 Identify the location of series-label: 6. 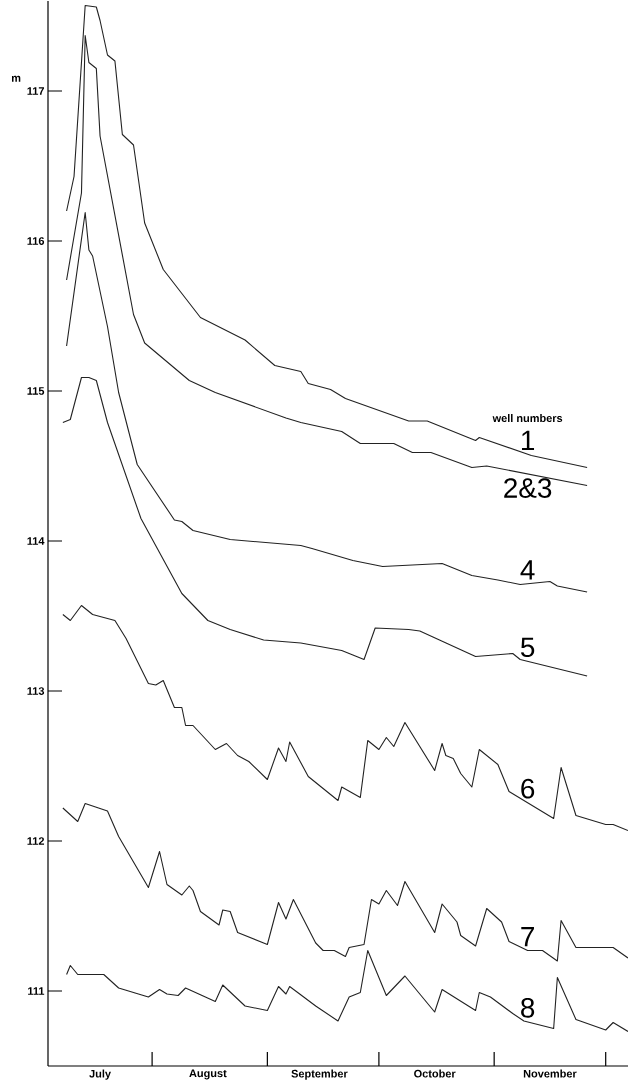
(528, 788).